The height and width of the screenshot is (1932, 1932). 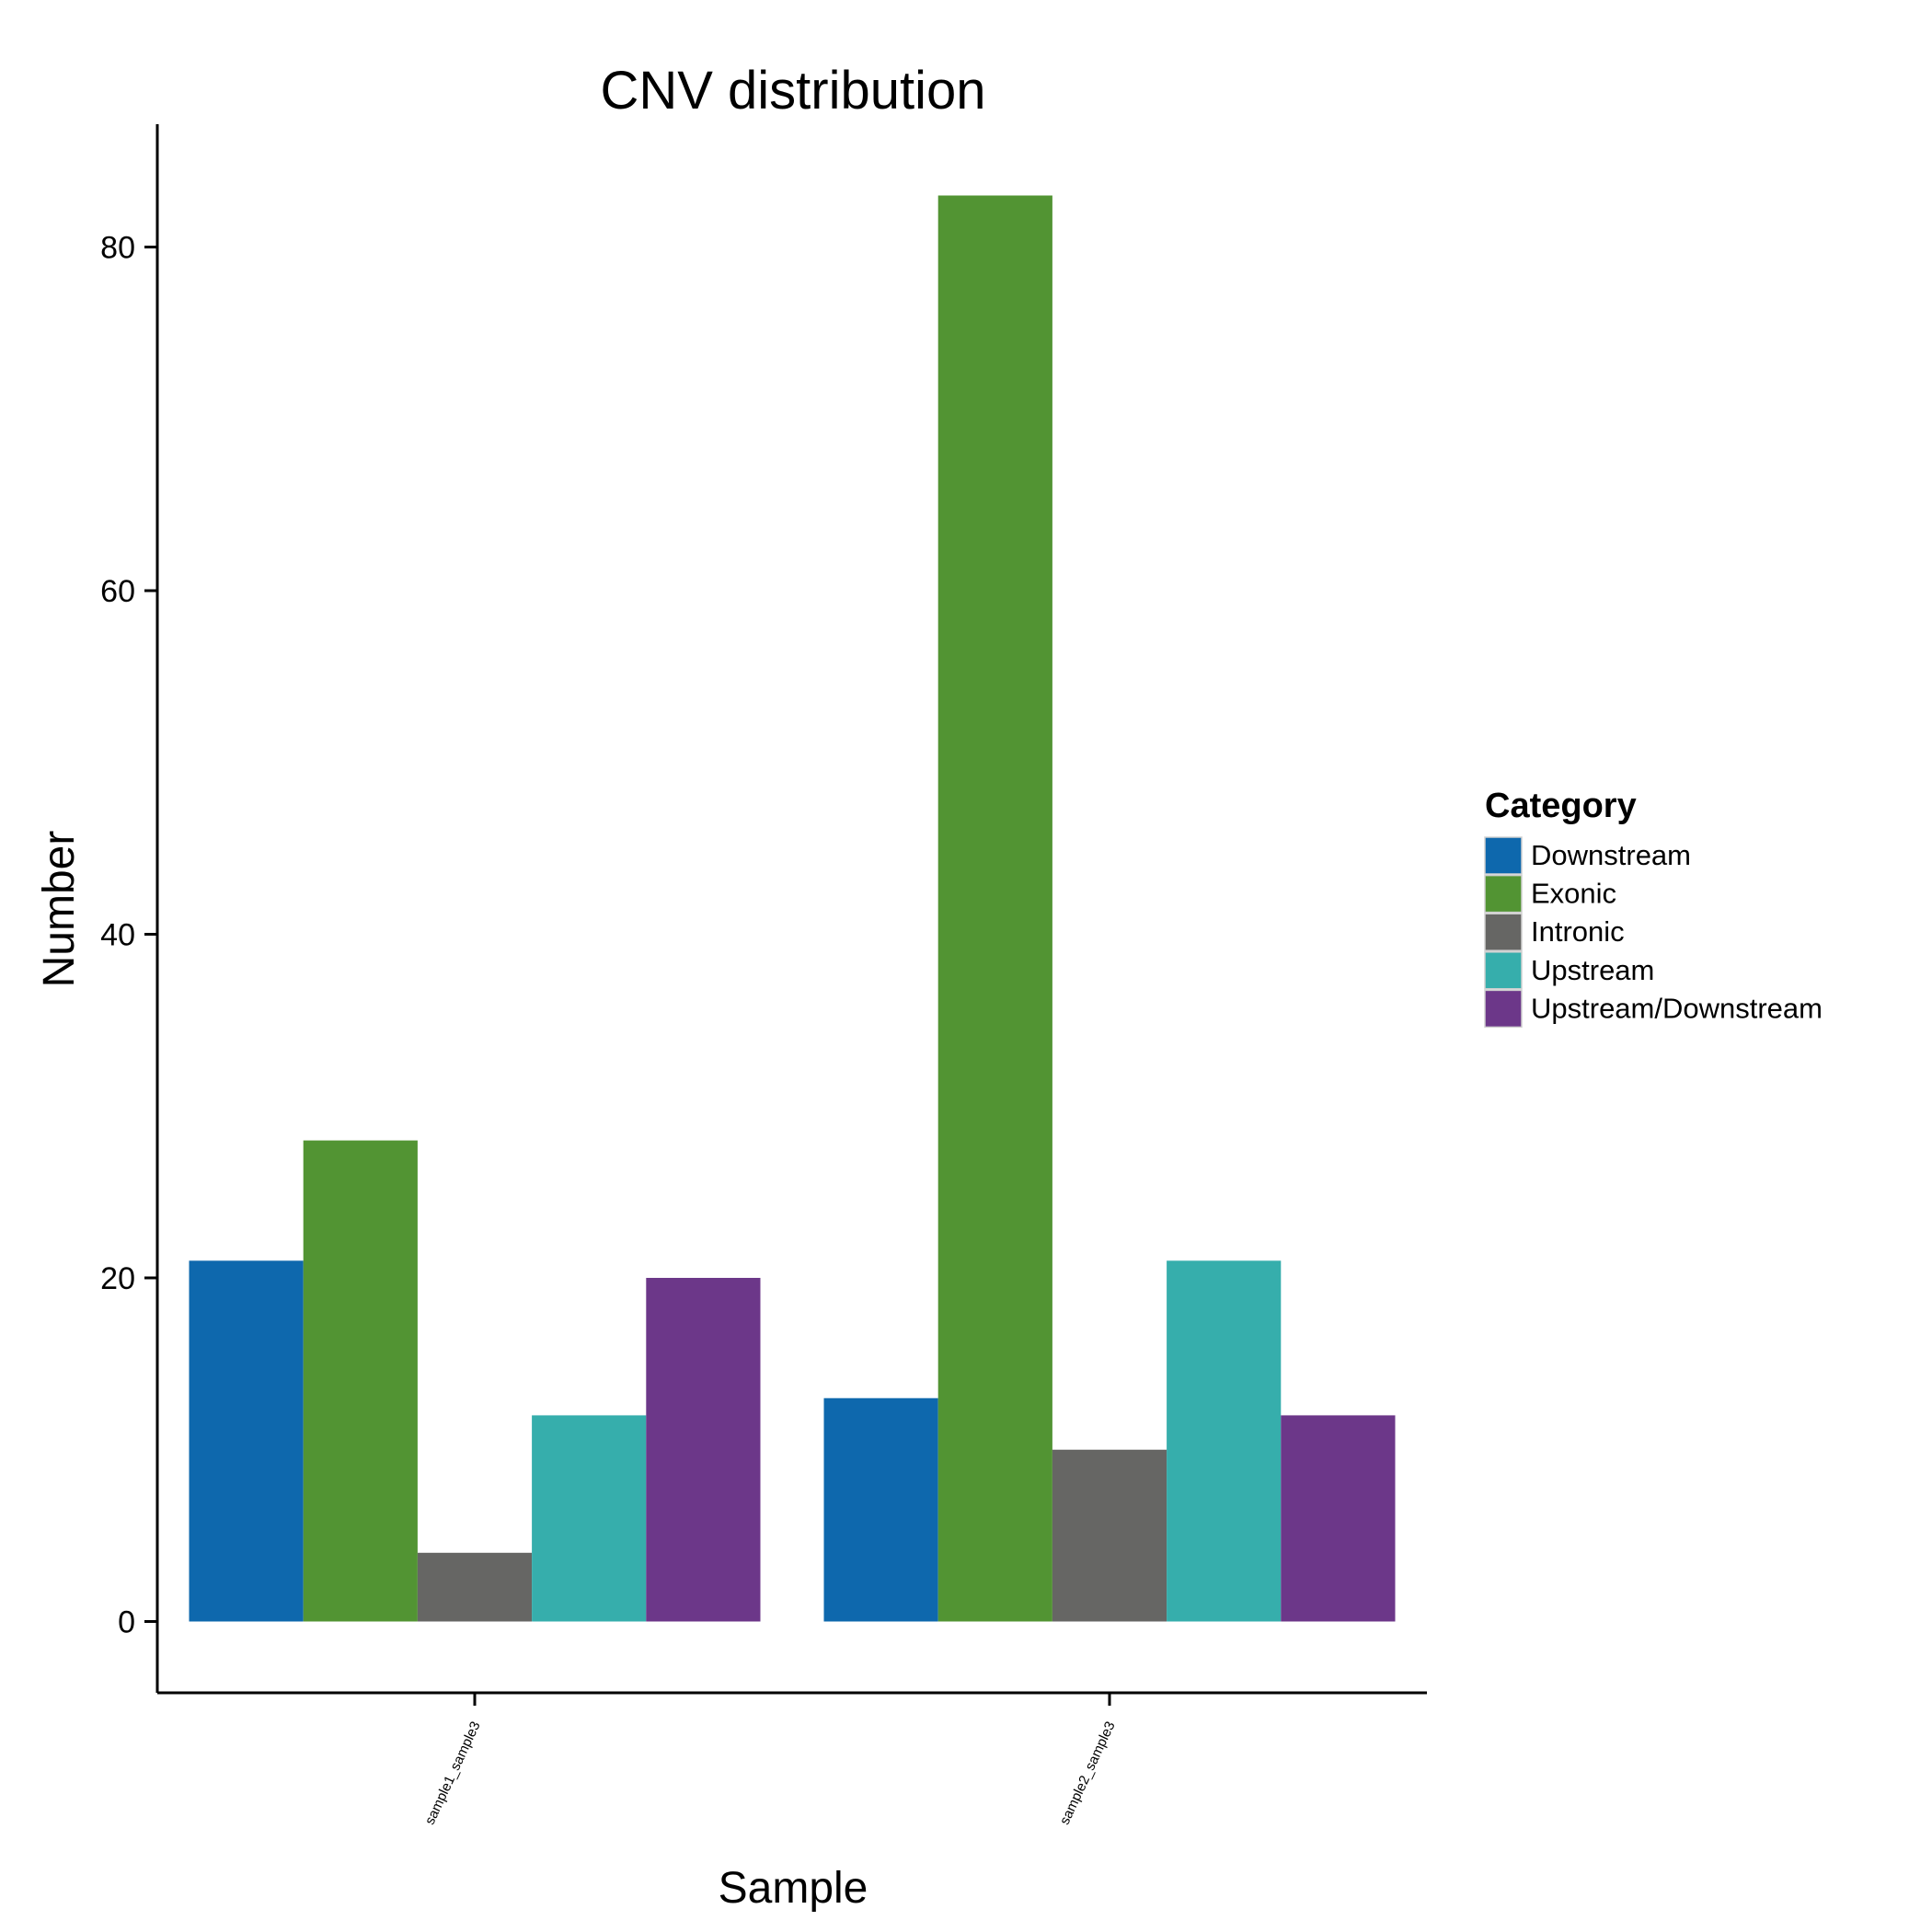 What do you see at coordinates (1592, 970) in the screenshot?
I see `legend-label: Upstream` at bounding box center [1592, 970].